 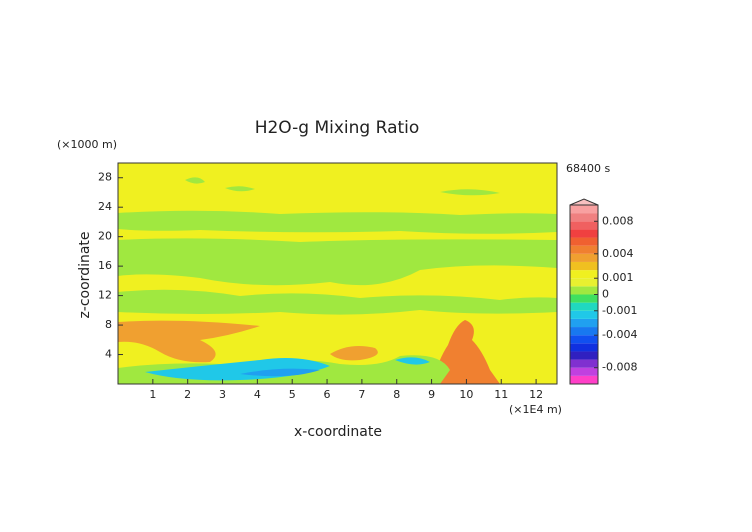 I want to click on y-tick-label: 24, so click(x=105, y=206).